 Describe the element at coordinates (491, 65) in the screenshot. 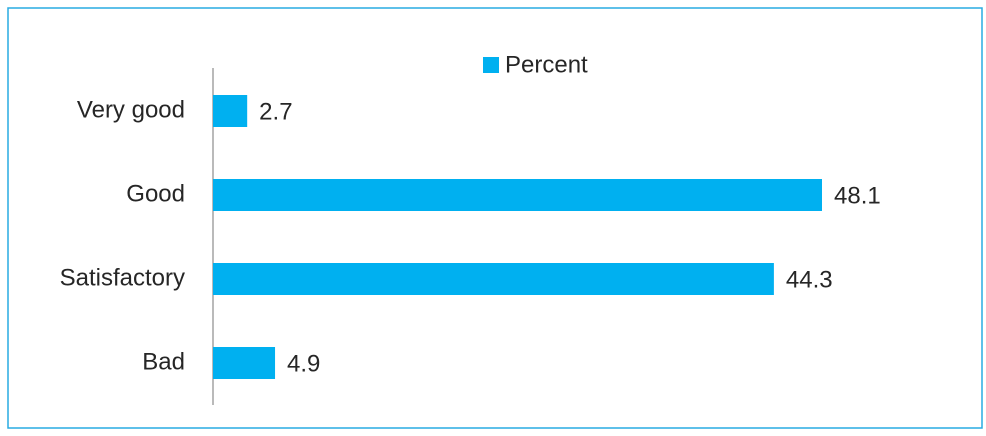

I see `legend-swatch` at that location.